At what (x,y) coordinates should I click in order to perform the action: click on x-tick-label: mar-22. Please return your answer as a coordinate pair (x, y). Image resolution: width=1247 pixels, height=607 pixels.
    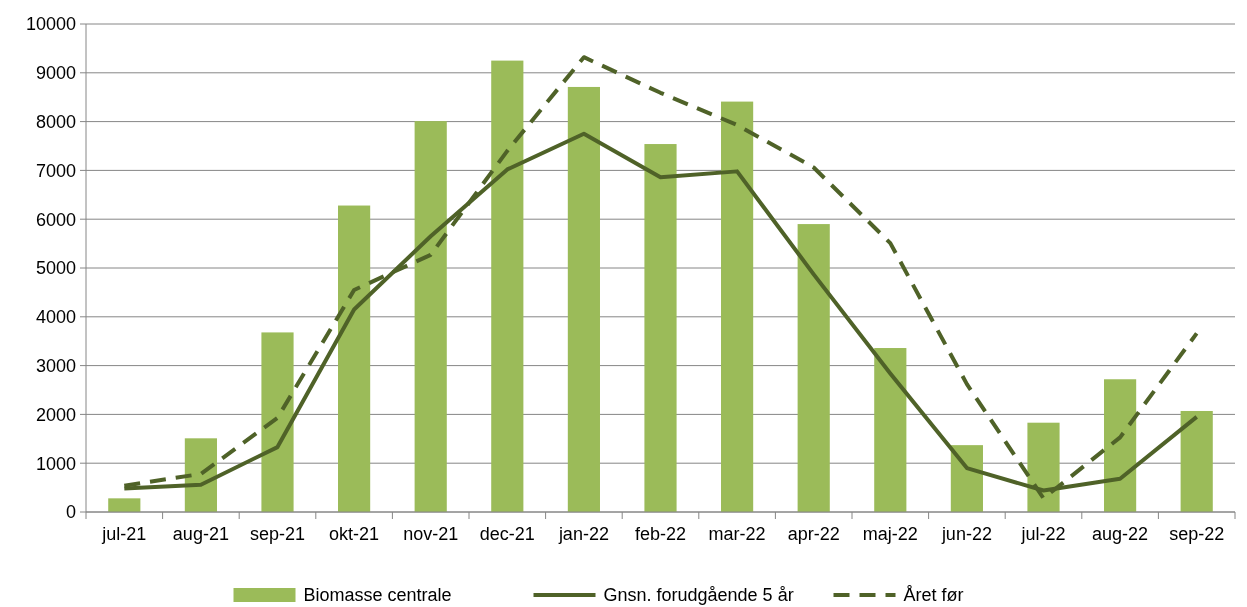
    Looking at the image, I should click on (737, 534).